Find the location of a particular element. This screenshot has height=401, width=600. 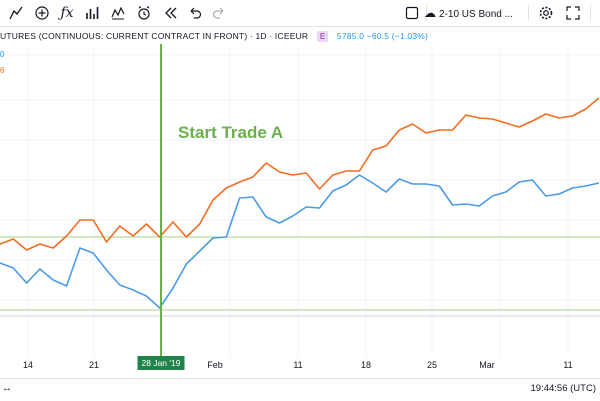

checkbox-icon is located at coordinates (412, 13).